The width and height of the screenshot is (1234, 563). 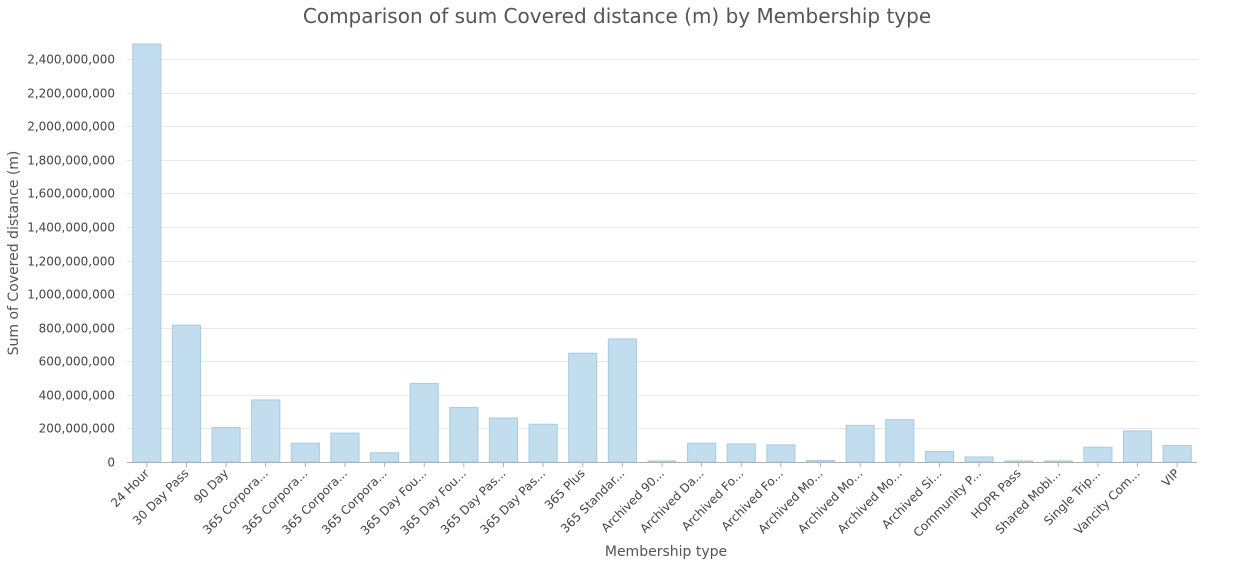 I want to click on y-axis-title: Sum of Covered distance (m), so click(x=14, y=253).